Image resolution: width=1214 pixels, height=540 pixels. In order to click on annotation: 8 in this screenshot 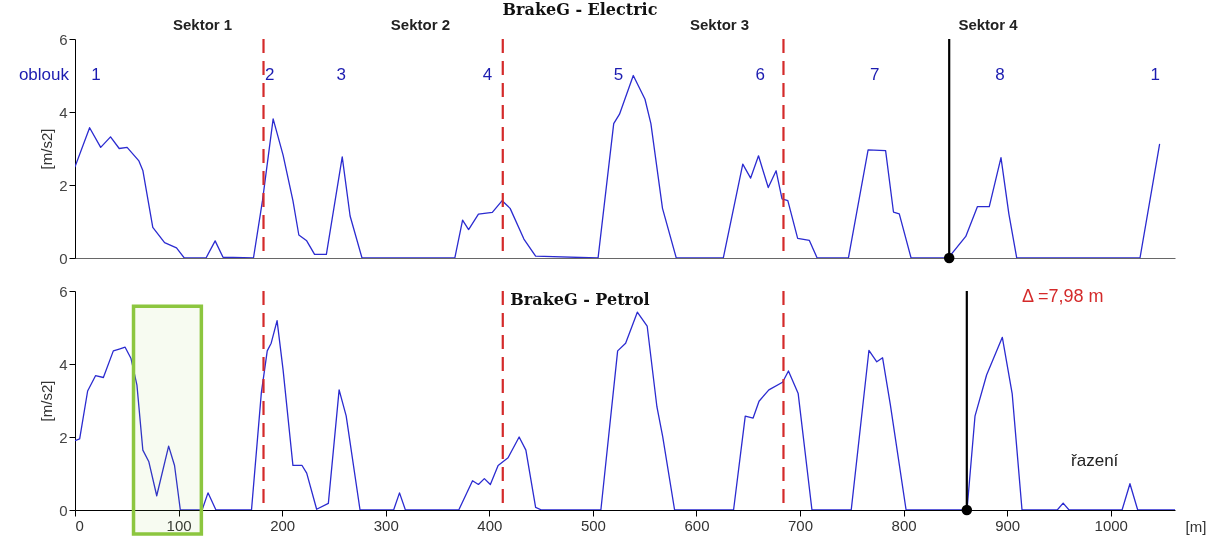, I will do `click(1000, 74)`.